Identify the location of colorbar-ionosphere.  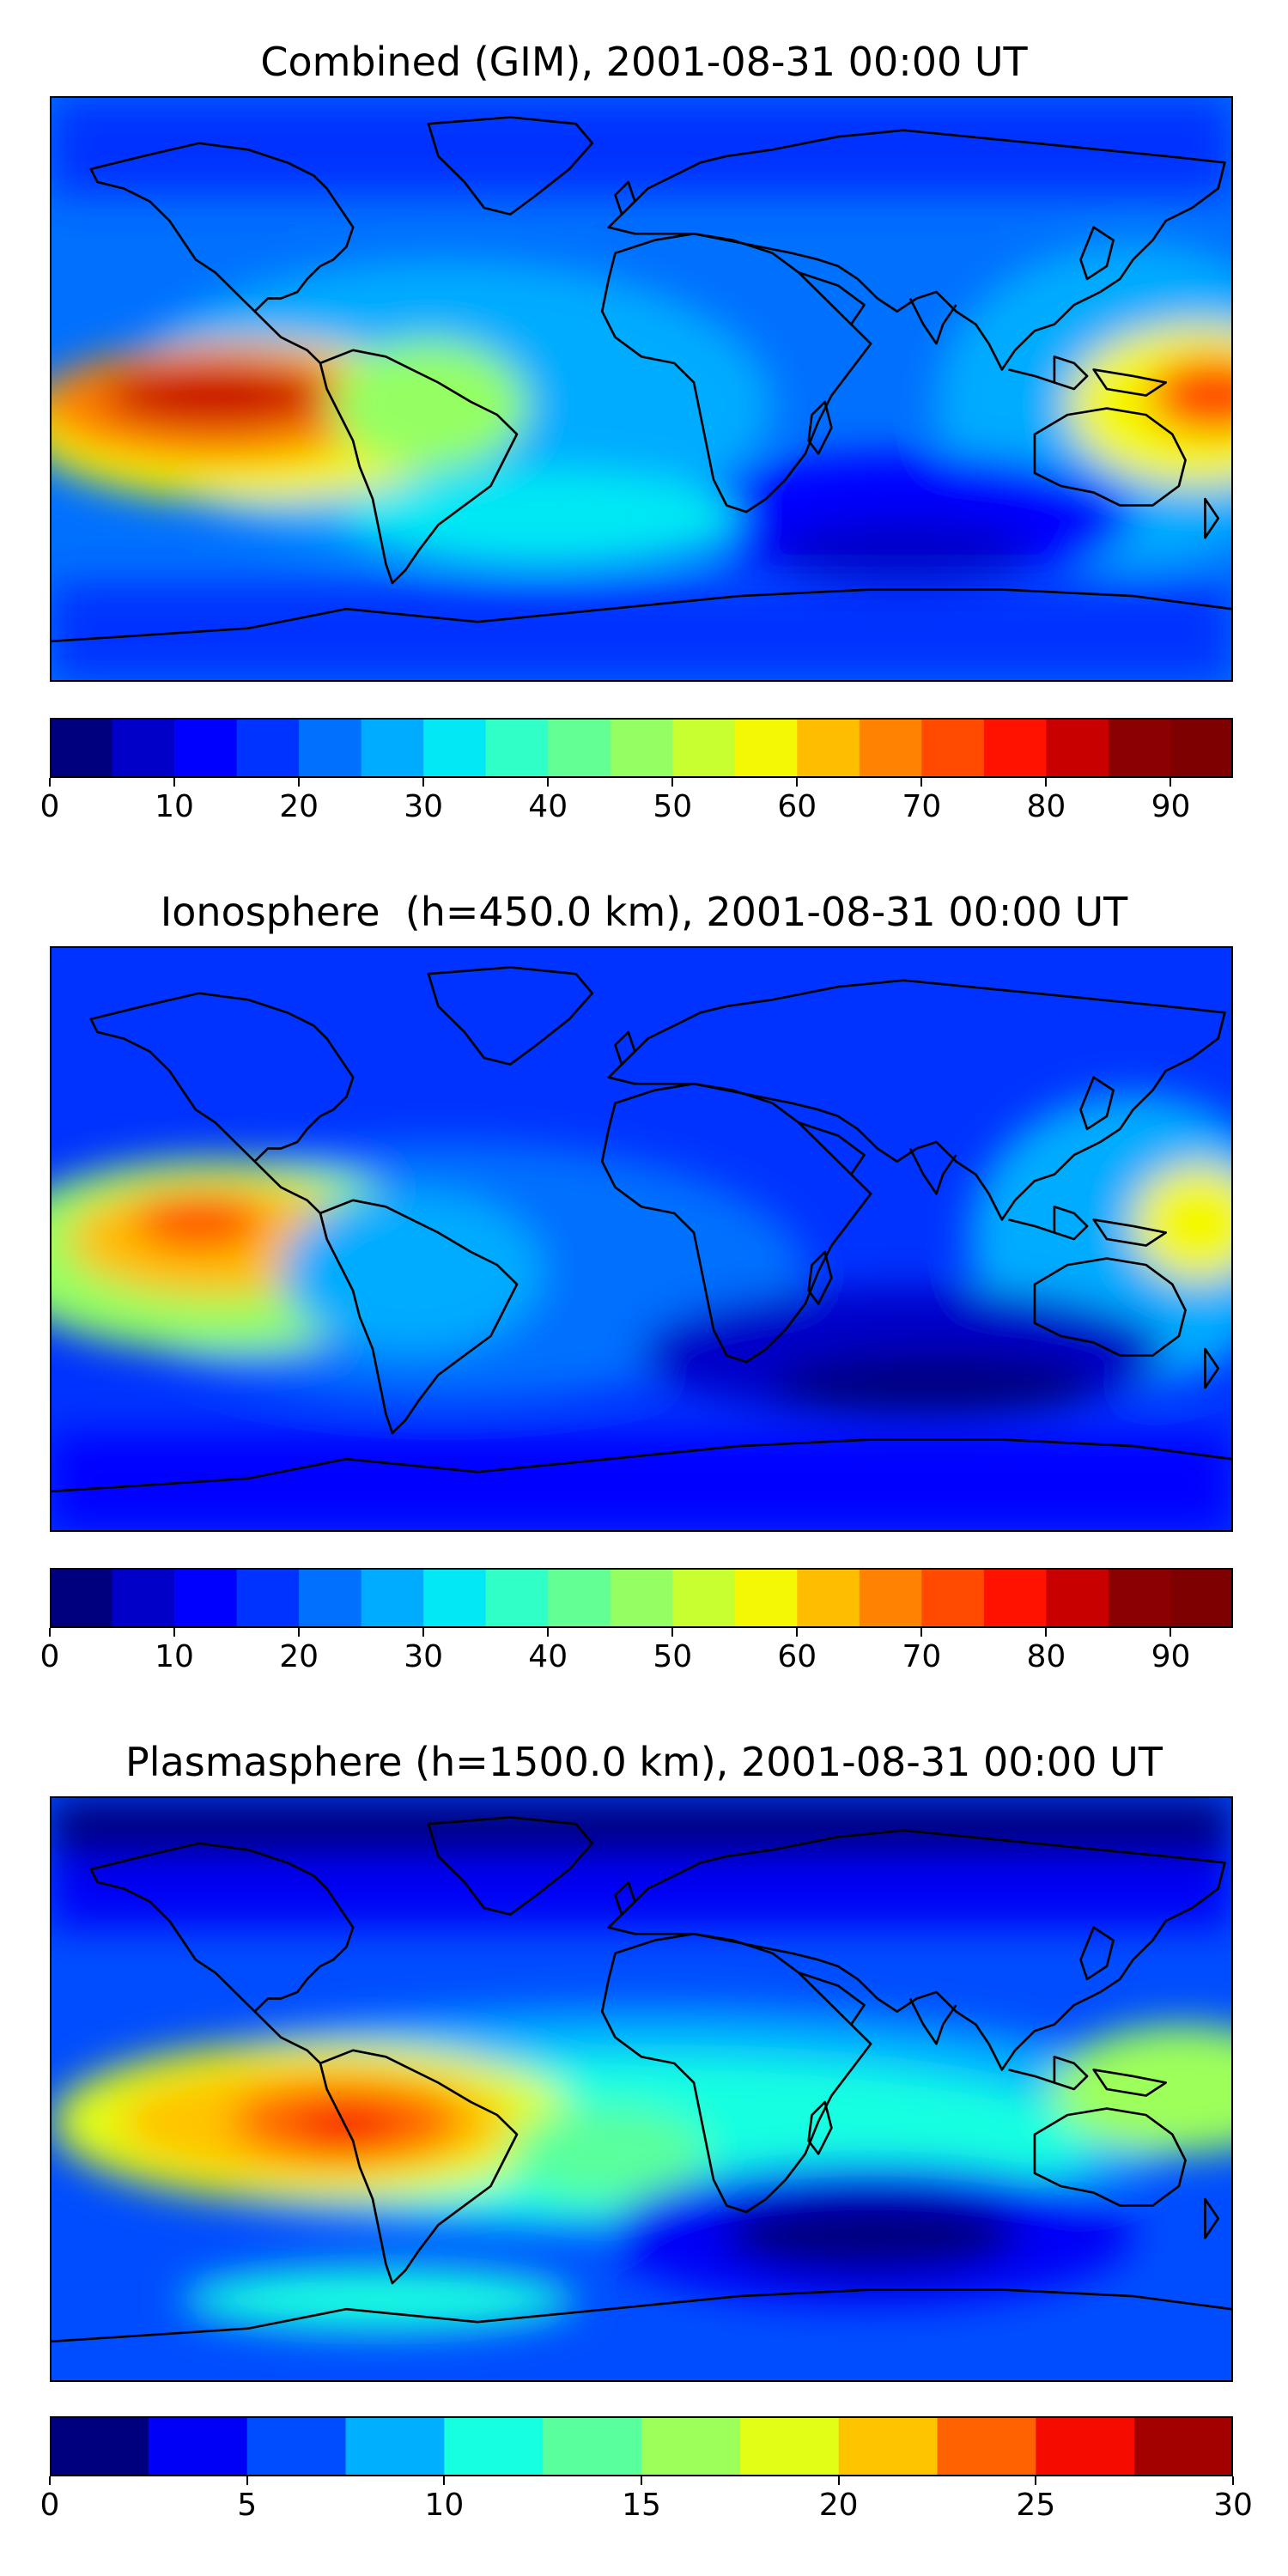
(641, 1598).